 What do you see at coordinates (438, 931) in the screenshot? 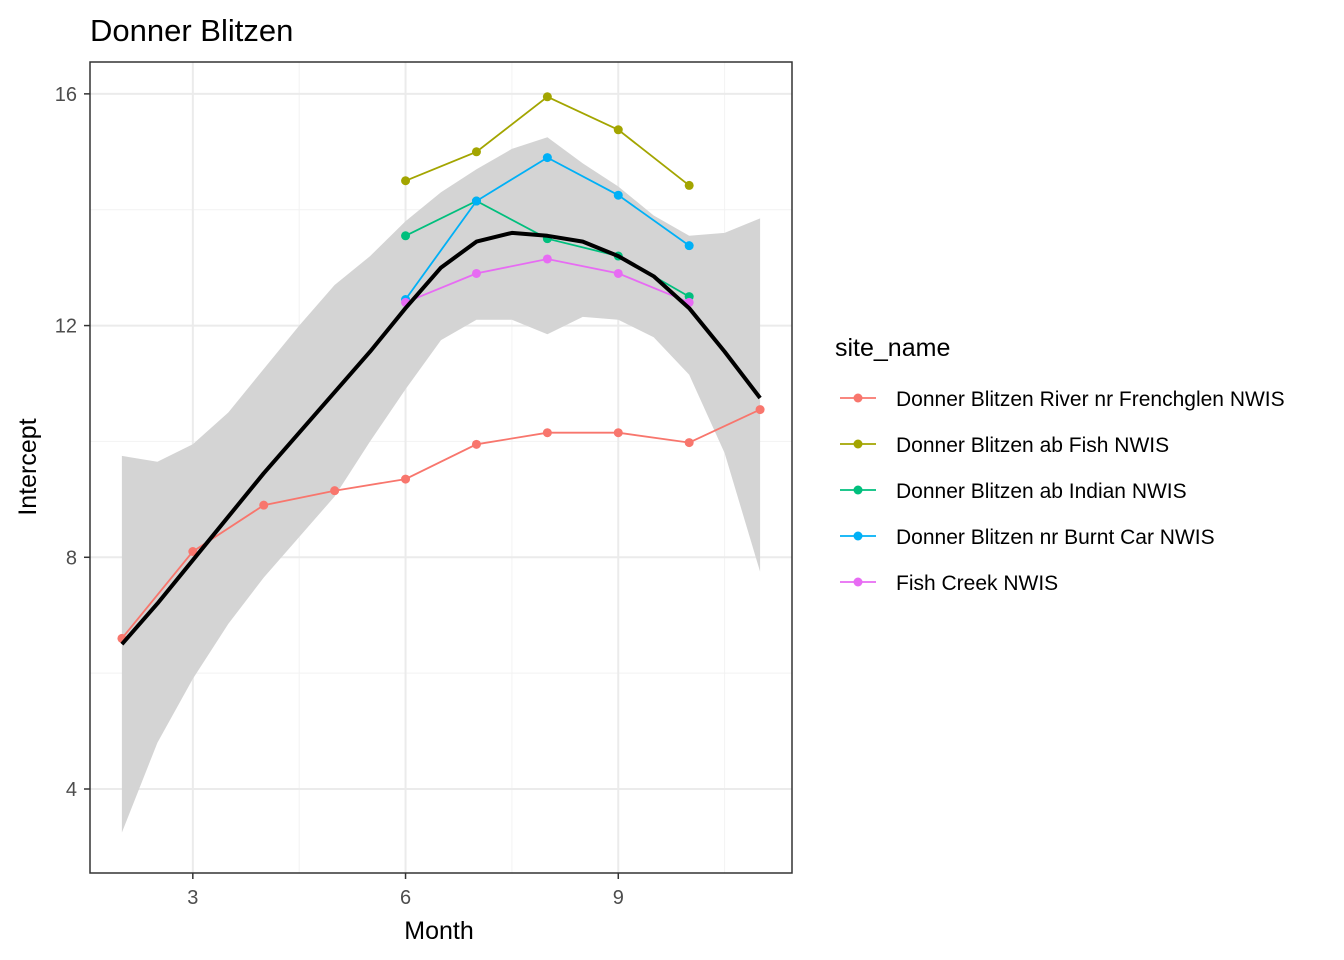
I see `x-axis-title: Month` at bounding box center [438, 931].